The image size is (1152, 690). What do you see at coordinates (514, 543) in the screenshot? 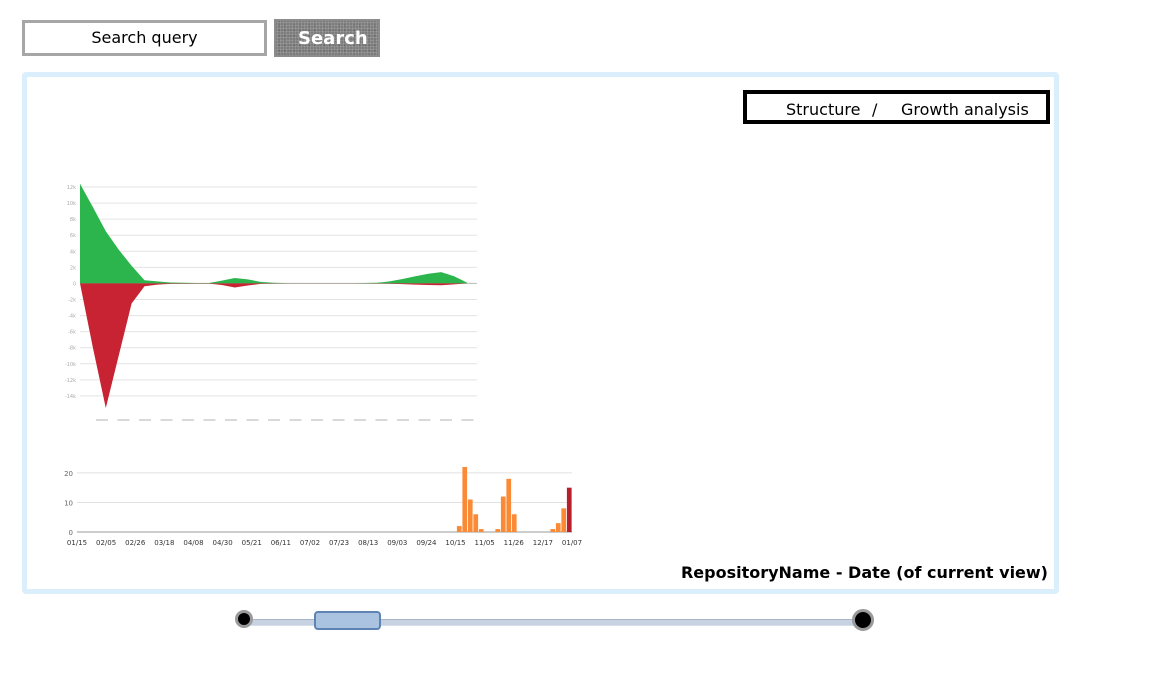
I see `bar-chart-x-tick: 11/26` at bounding box center [514, 543].